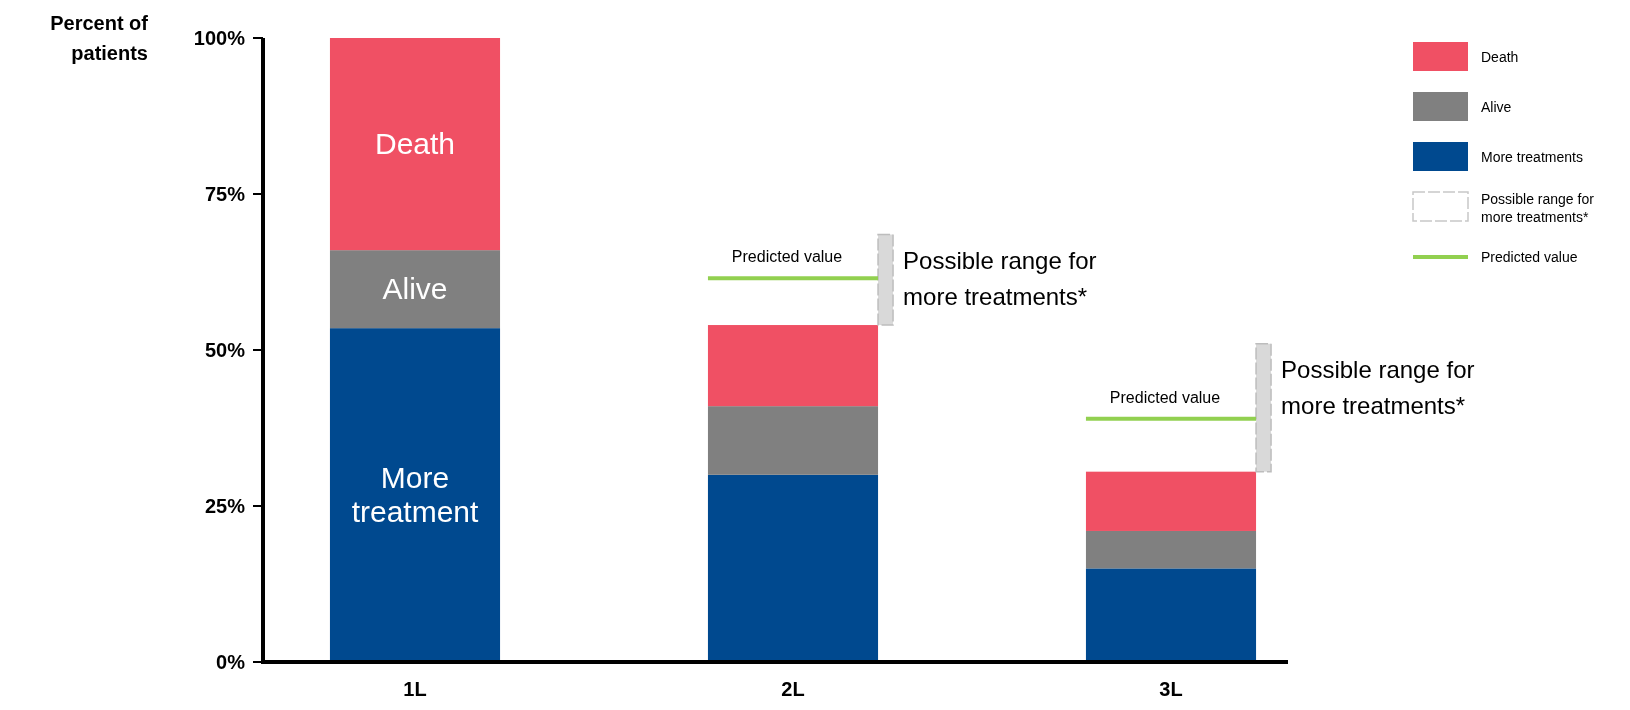 This screenshot has width=1630, height=710. Describe the element at coordinates (225, 350) in the screenshot. I see `y-tick-label: 50%` at that location.